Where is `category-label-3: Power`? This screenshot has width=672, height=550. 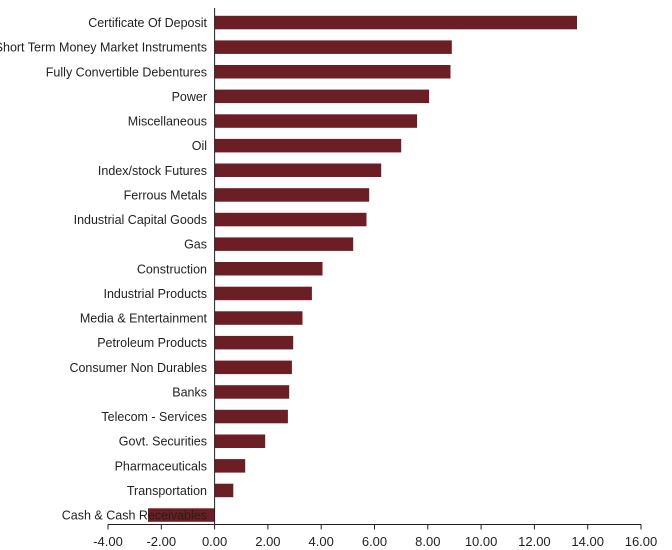
category-label-3: Power is located at coordinates (189, 97).